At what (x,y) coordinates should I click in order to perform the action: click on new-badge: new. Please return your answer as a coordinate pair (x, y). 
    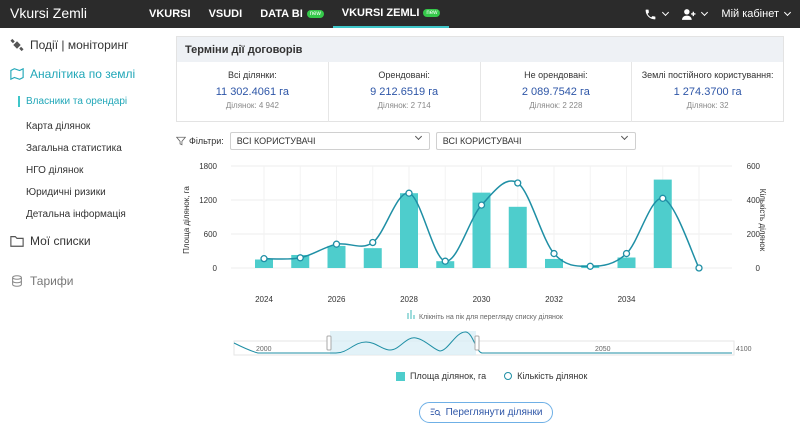
    Looking at the image, I should click on (315, 14).